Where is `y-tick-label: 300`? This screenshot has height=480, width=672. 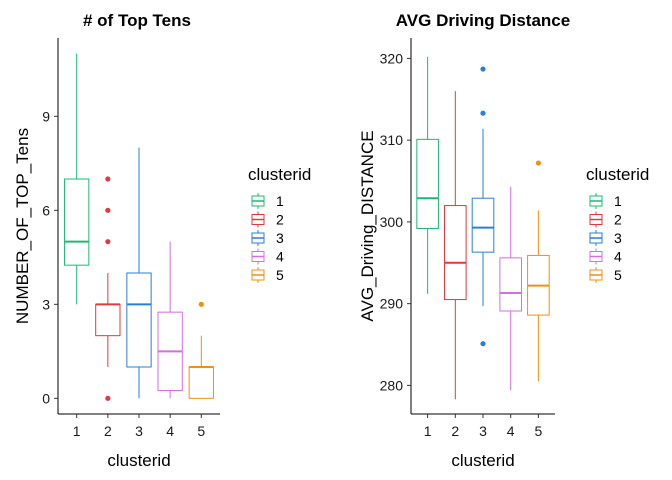 y-tick-label: 300 is located at coordinates (392, 222).